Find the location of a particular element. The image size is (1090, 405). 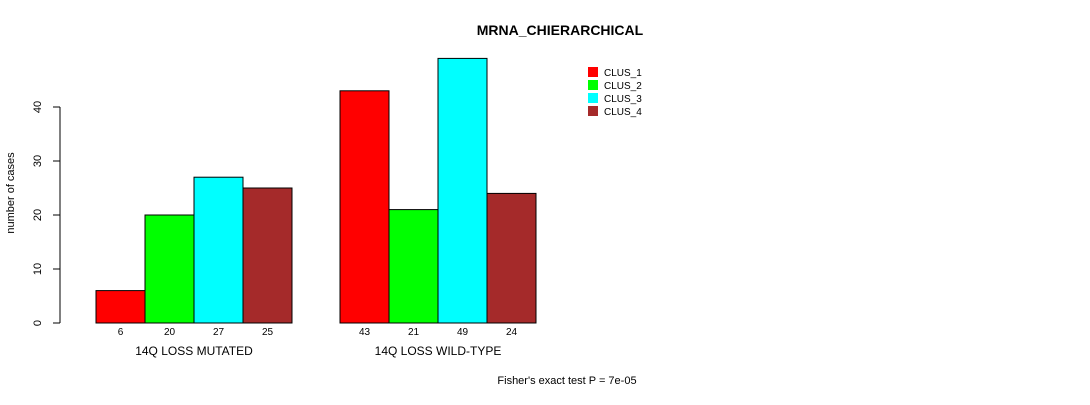

bar-value-label: 27 is located at coordinates (219, 332).